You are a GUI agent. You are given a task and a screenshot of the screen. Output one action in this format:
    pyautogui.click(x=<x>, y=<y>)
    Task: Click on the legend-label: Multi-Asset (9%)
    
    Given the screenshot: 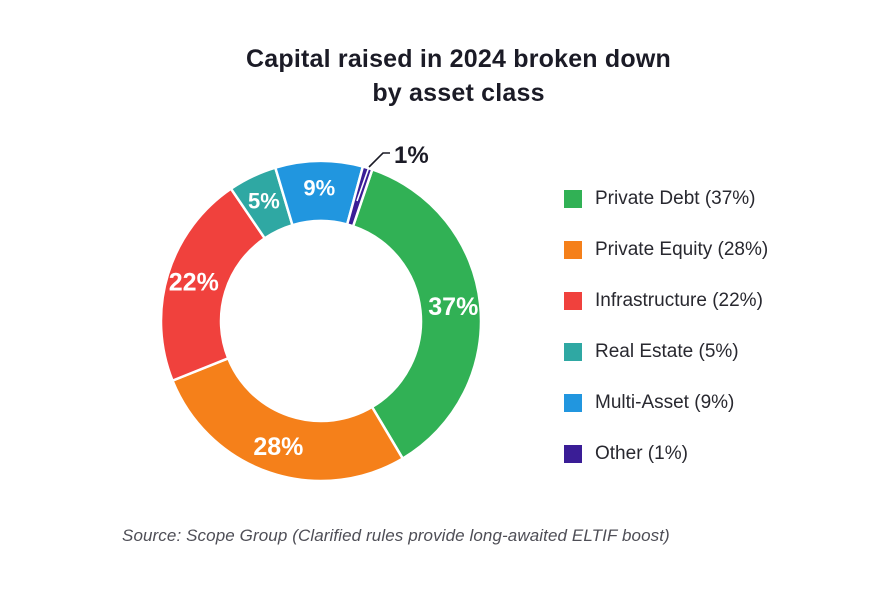 What is the action you would take?
    pyautogui.click(x=665, y=402)
    